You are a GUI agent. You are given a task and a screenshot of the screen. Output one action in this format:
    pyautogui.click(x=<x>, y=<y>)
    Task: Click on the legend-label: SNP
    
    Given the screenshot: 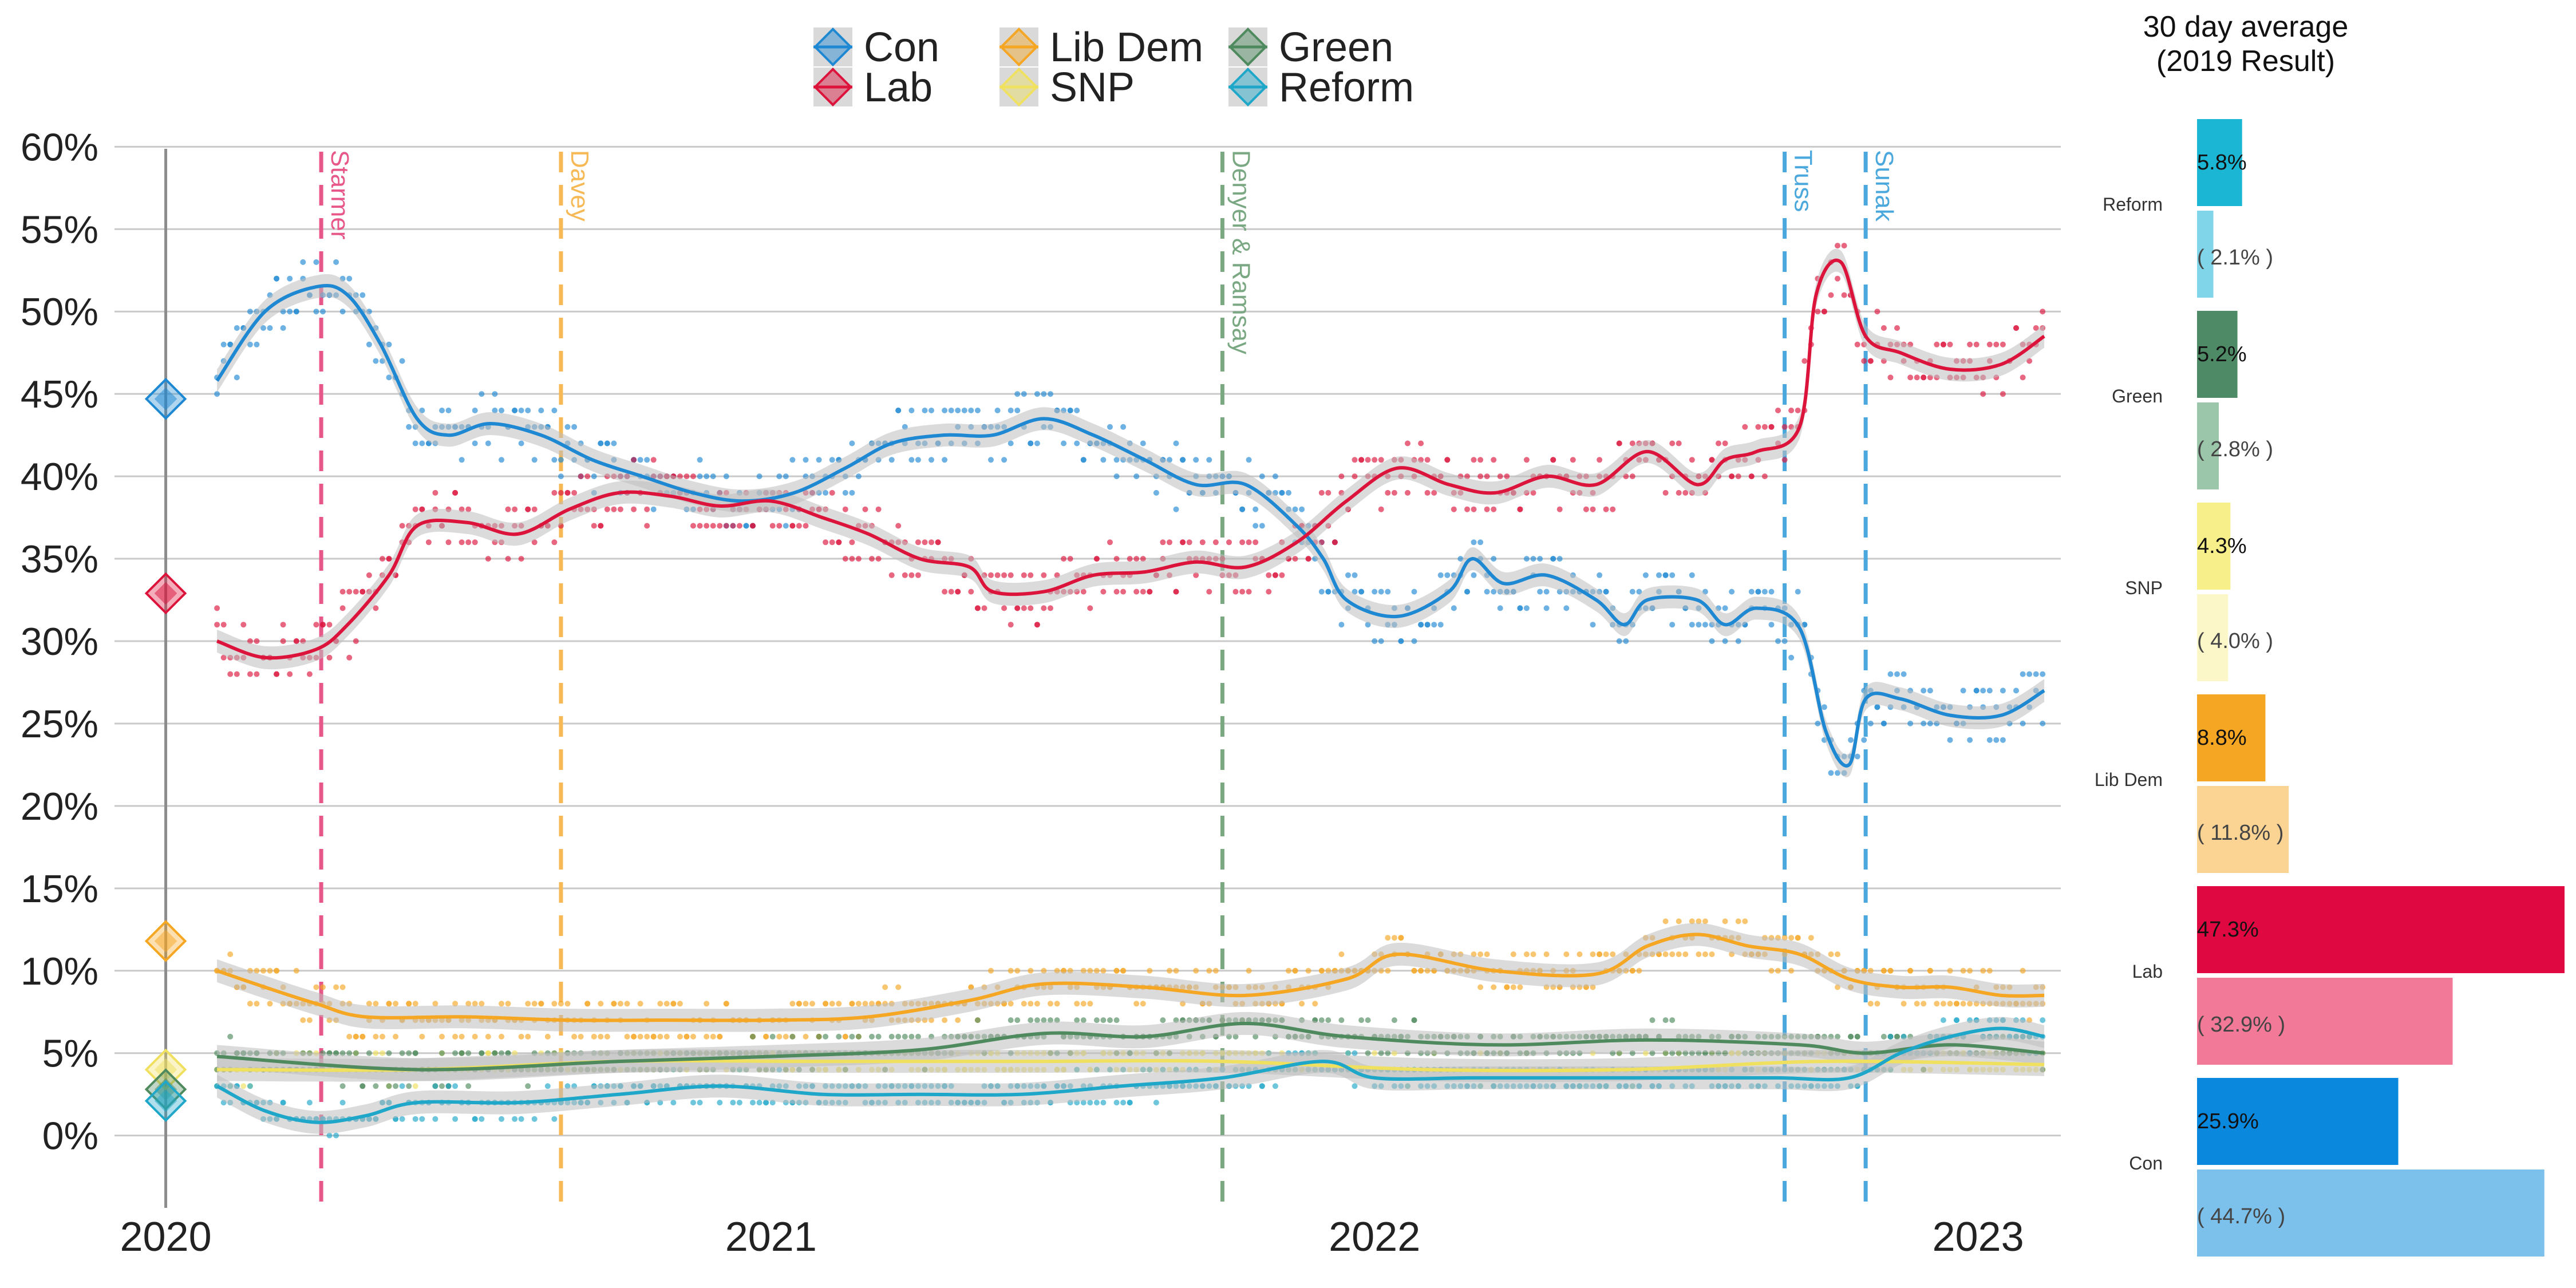 What is the action you would take?
    pyautogui.click(x=1092, y=87)
    